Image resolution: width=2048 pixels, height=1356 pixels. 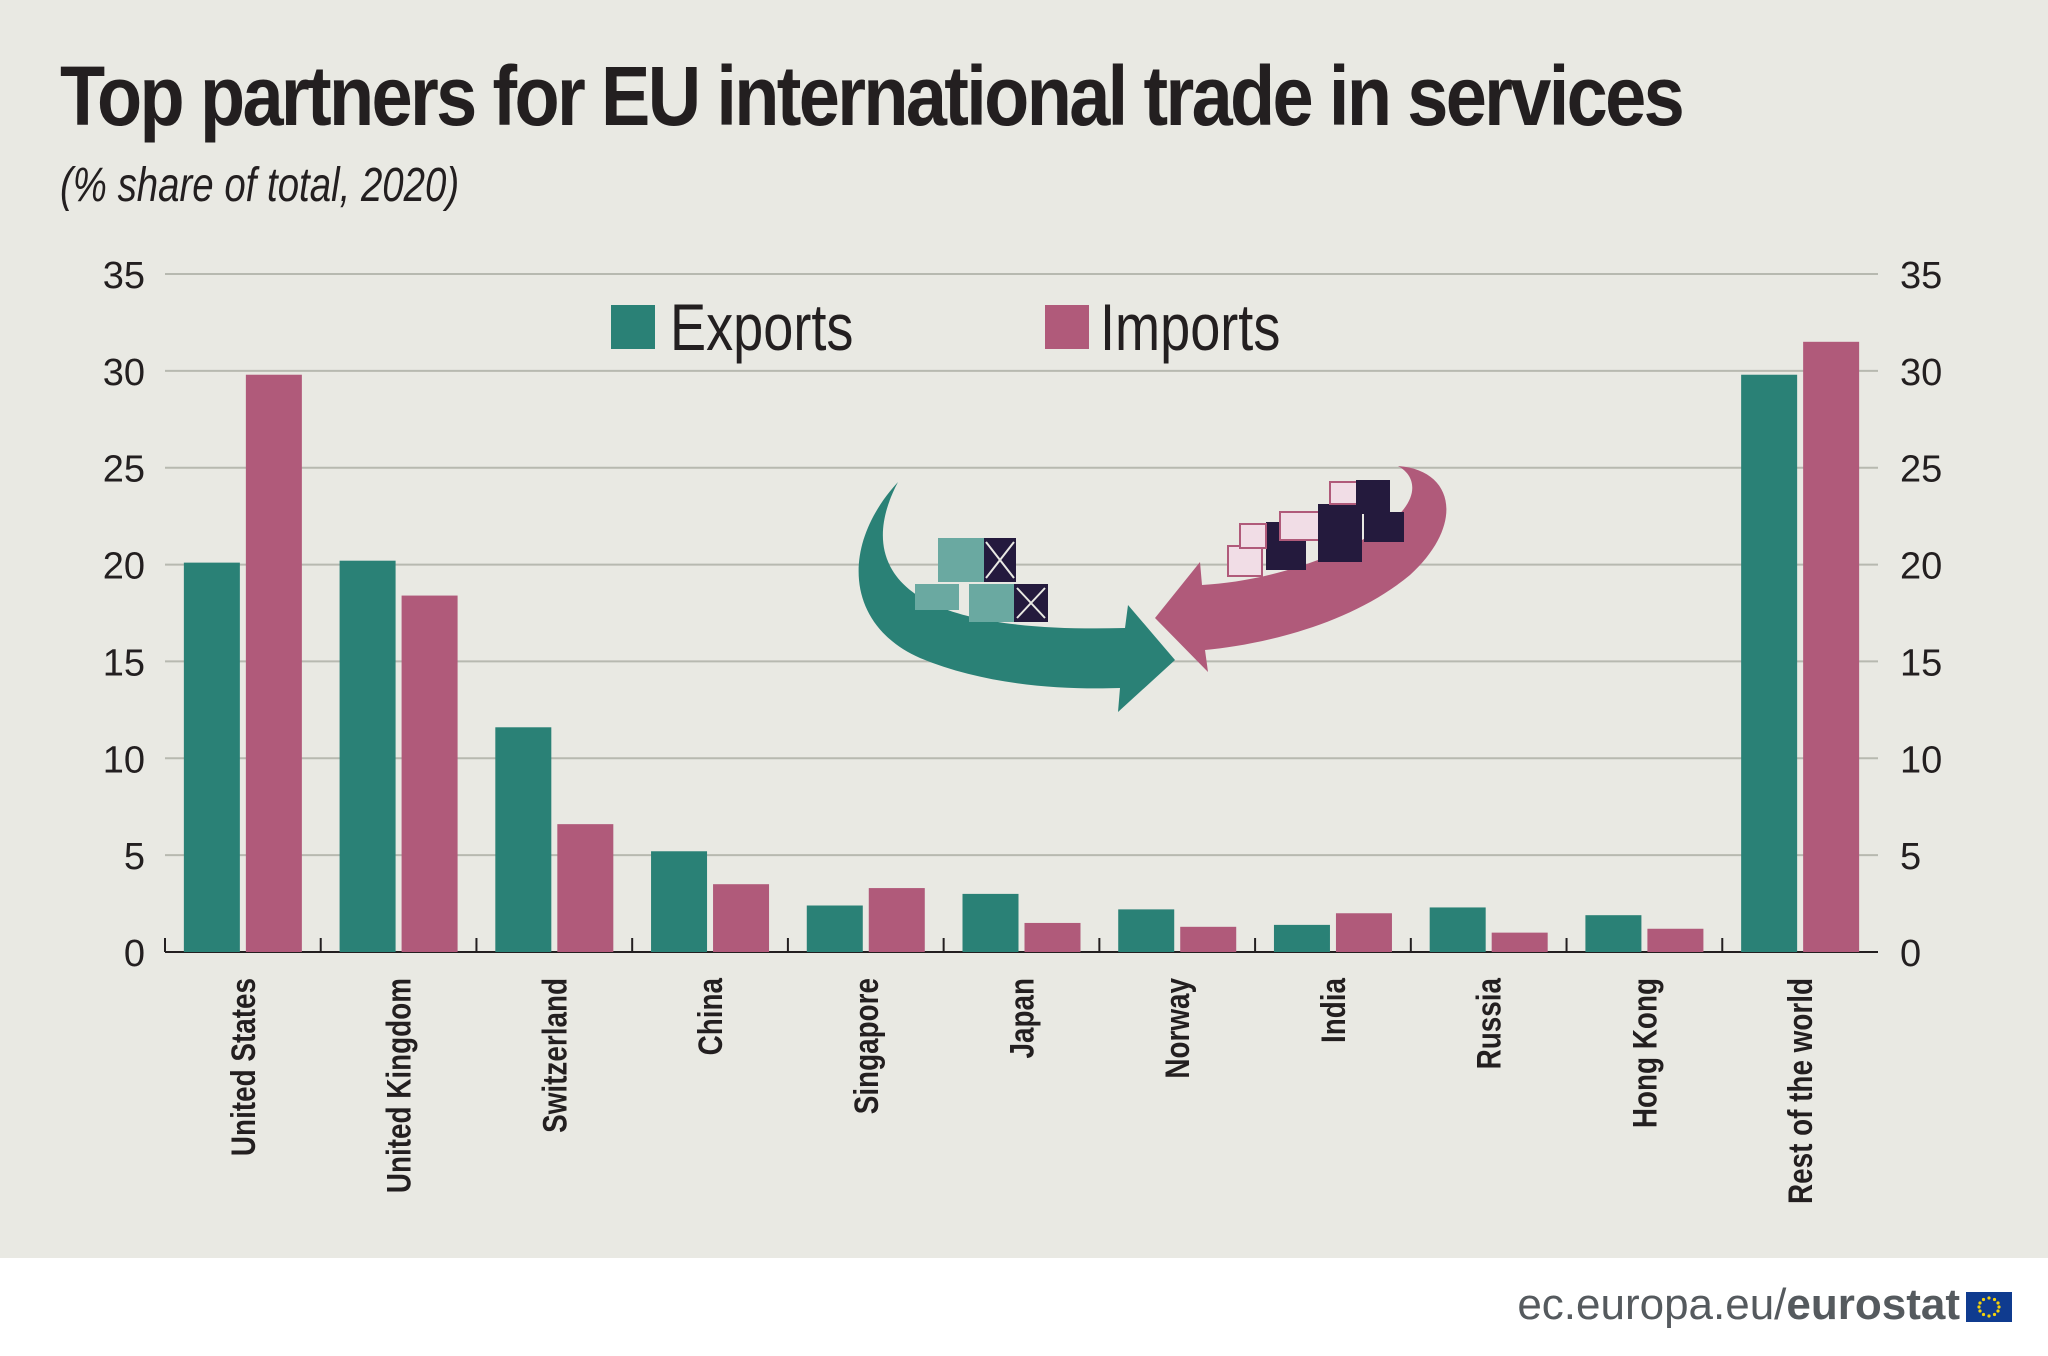 I want to click on bar-imports-japan, so click(x=1052, y=937).